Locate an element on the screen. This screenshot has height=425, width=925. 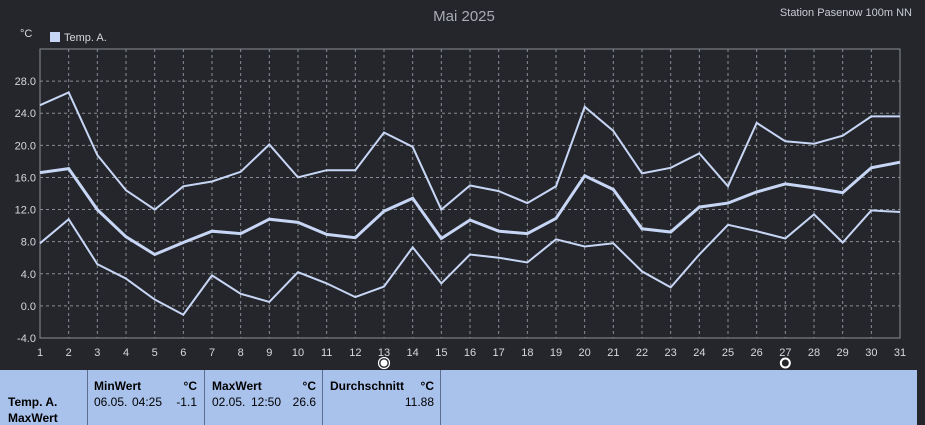
y-tick-label: 12.0 is located at coordinates (25, 211).